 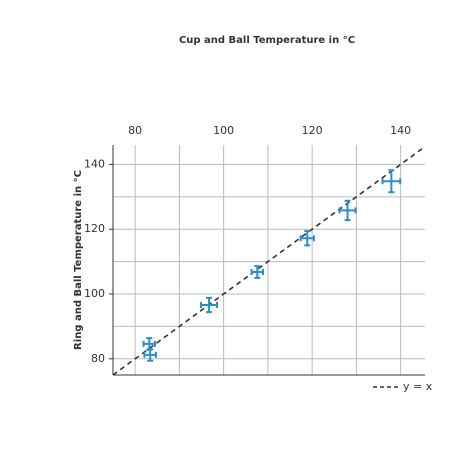 I want to click on chart-title: Cup and Ball Temperature in °C, so click(x=267, y=40).